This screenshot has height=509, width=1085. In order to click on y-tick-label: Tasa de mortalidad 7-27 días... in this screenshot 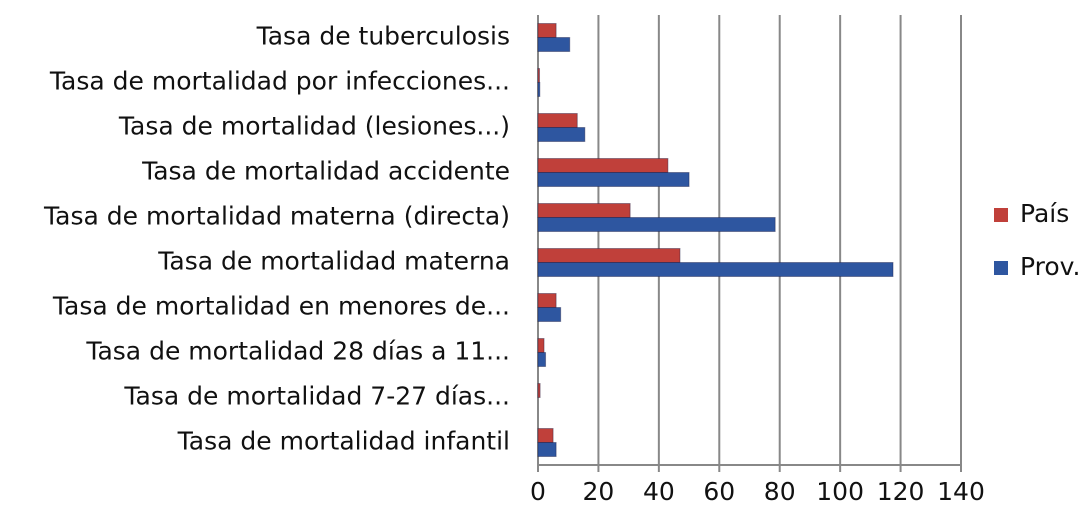, I will do `click(316, 396)`.